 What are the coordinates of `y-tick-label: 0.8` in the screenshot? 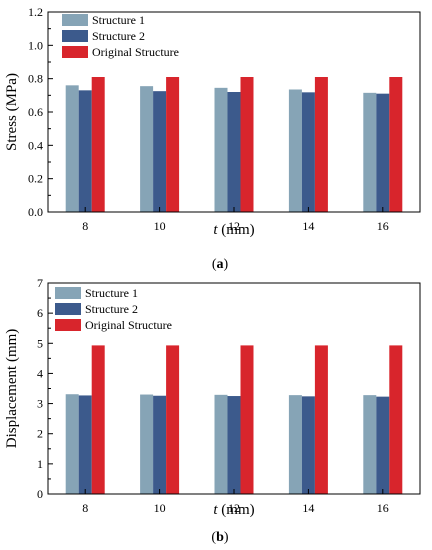 It's located at (35, 79).